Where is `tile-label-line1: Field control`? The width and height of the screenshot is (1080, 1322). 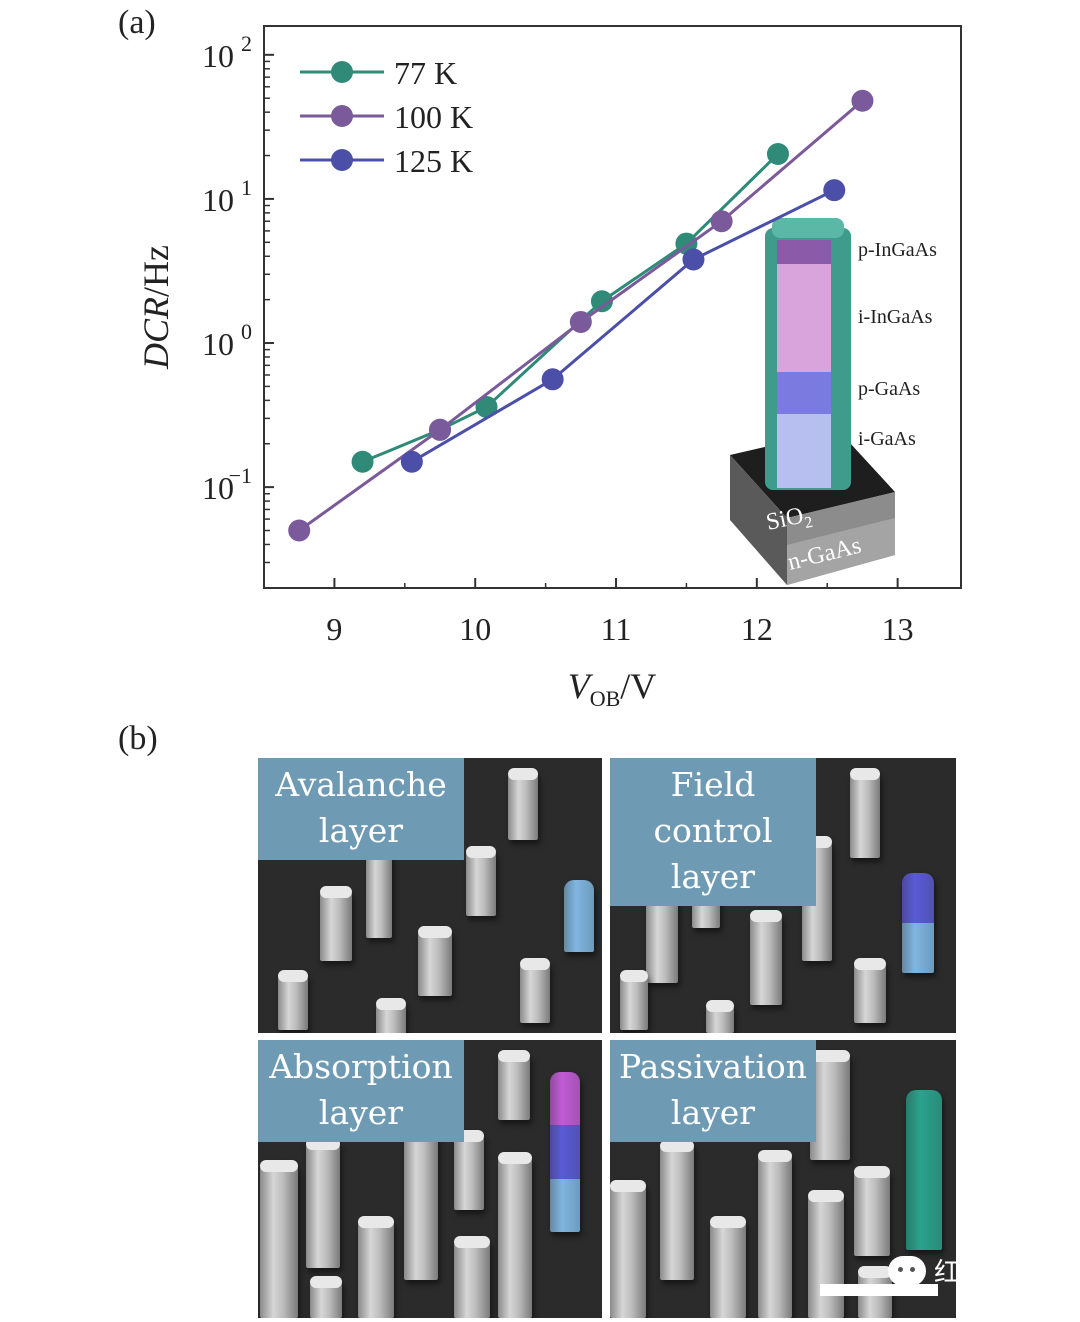
tile-label-line1: Field control is located at coordinates (713, 807).